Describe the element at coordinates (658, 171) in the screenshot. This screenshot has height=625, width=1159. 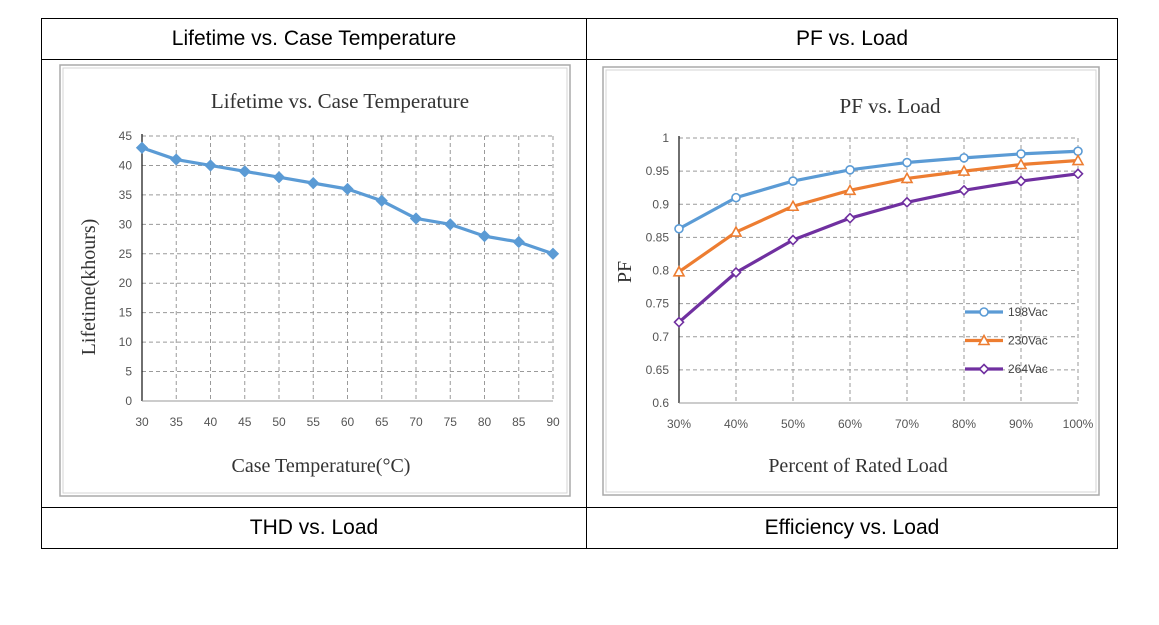
I see `y-tick-label: 0.95` at that location.